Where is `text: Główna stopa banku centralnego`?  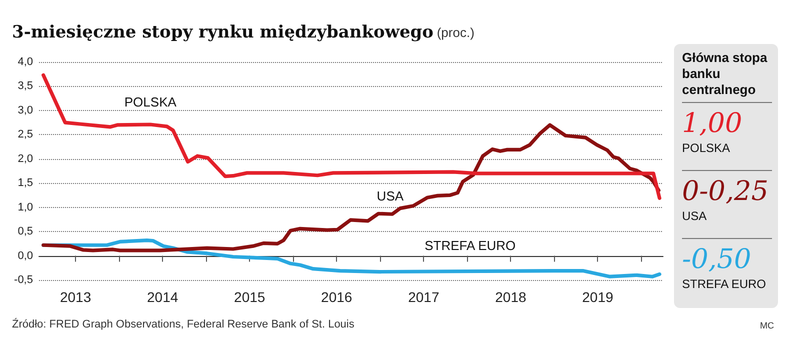
text: Główna stopa banku centralnego is located at coordinates (727, 76).